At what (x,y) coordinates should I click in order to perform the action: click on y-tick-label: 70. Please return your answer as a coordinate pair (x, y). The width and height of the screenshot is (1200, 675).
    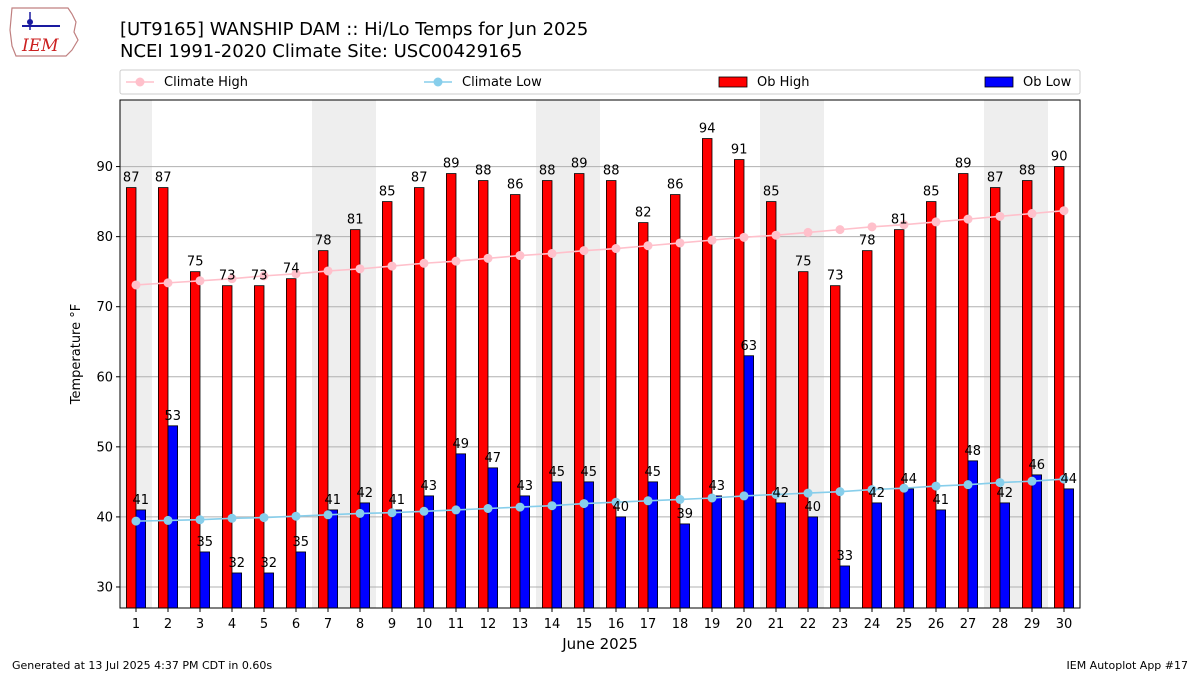
    Looking at the image, I should click on (104, 307).